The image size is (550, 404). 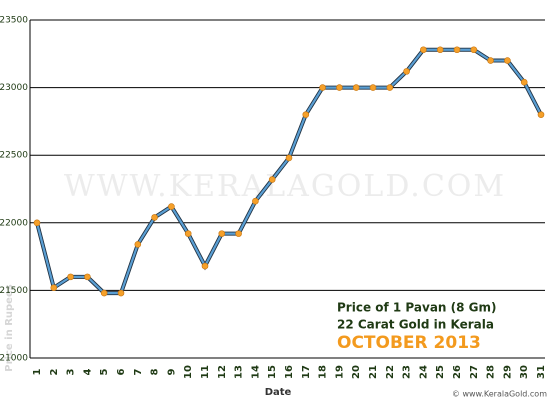 What do you see at coordinates (239, 372) in the screenshot?
I see `x-tick-label: 13` at bounding box center [239, 372].